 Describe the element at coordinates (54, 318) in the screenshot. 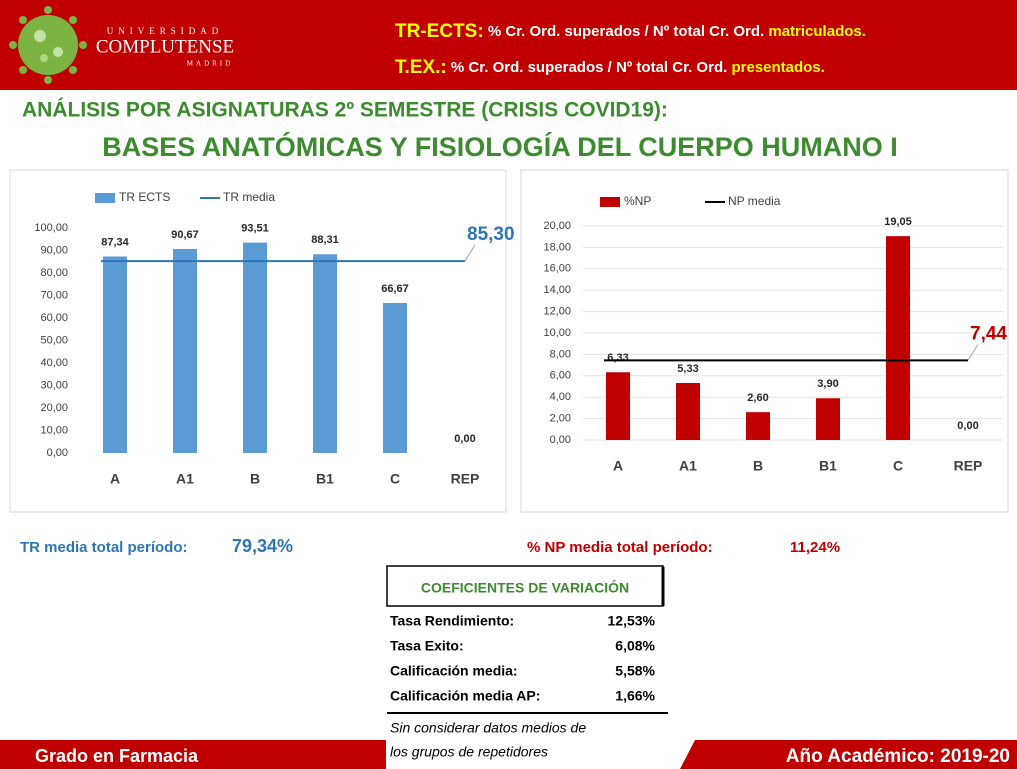

I see `y-tick-label: 60,00` at that location.